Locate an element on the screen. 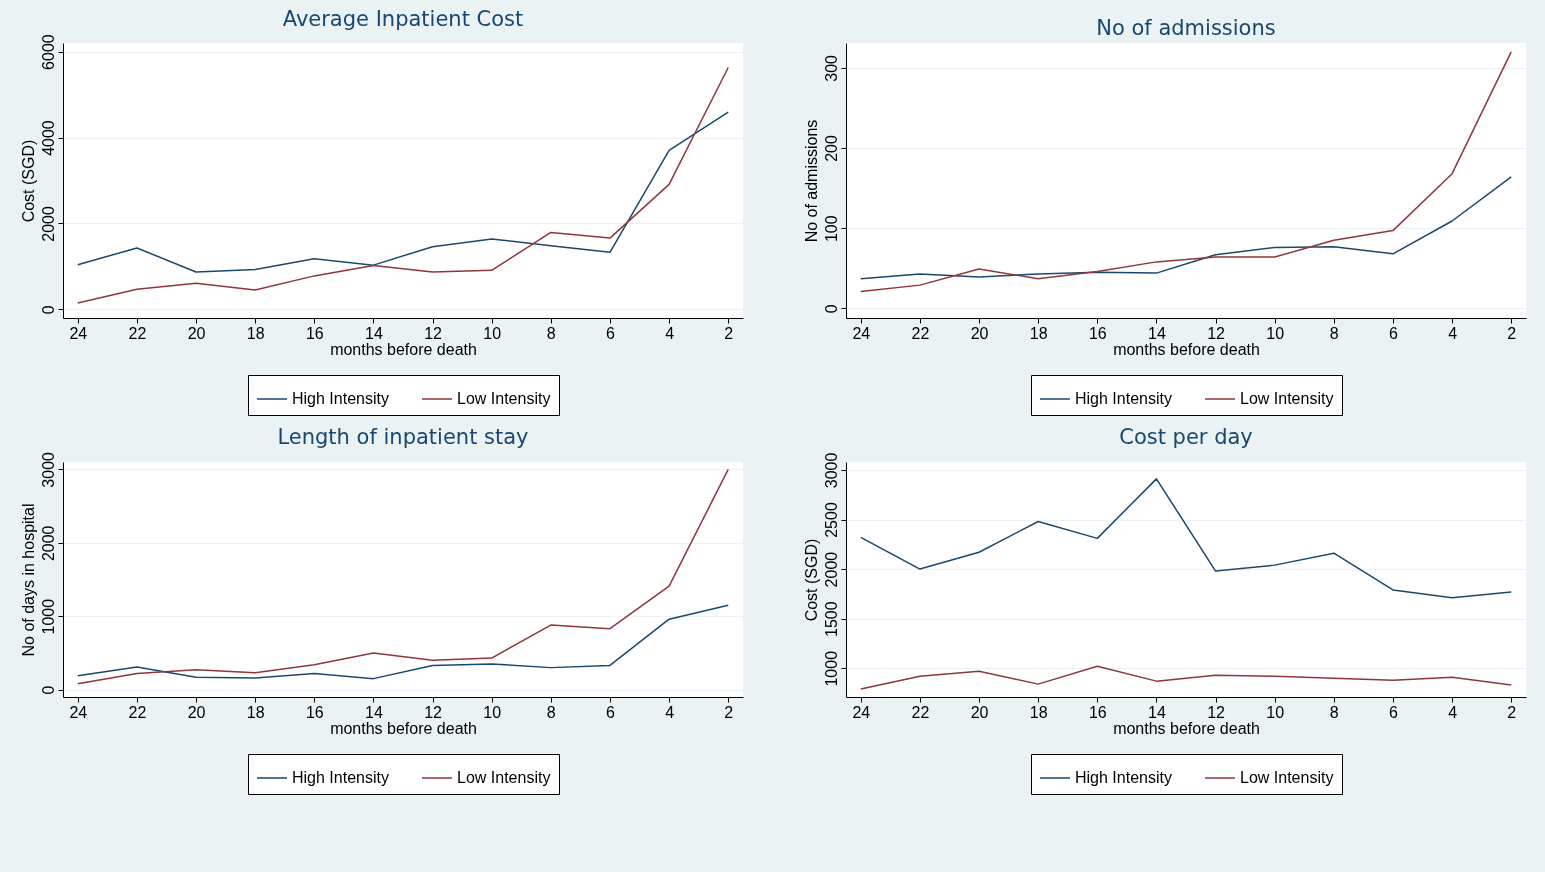 This screenshot has height=872, width=1545. y-axis-title: No of admissions is located at coordinates (811, 181).